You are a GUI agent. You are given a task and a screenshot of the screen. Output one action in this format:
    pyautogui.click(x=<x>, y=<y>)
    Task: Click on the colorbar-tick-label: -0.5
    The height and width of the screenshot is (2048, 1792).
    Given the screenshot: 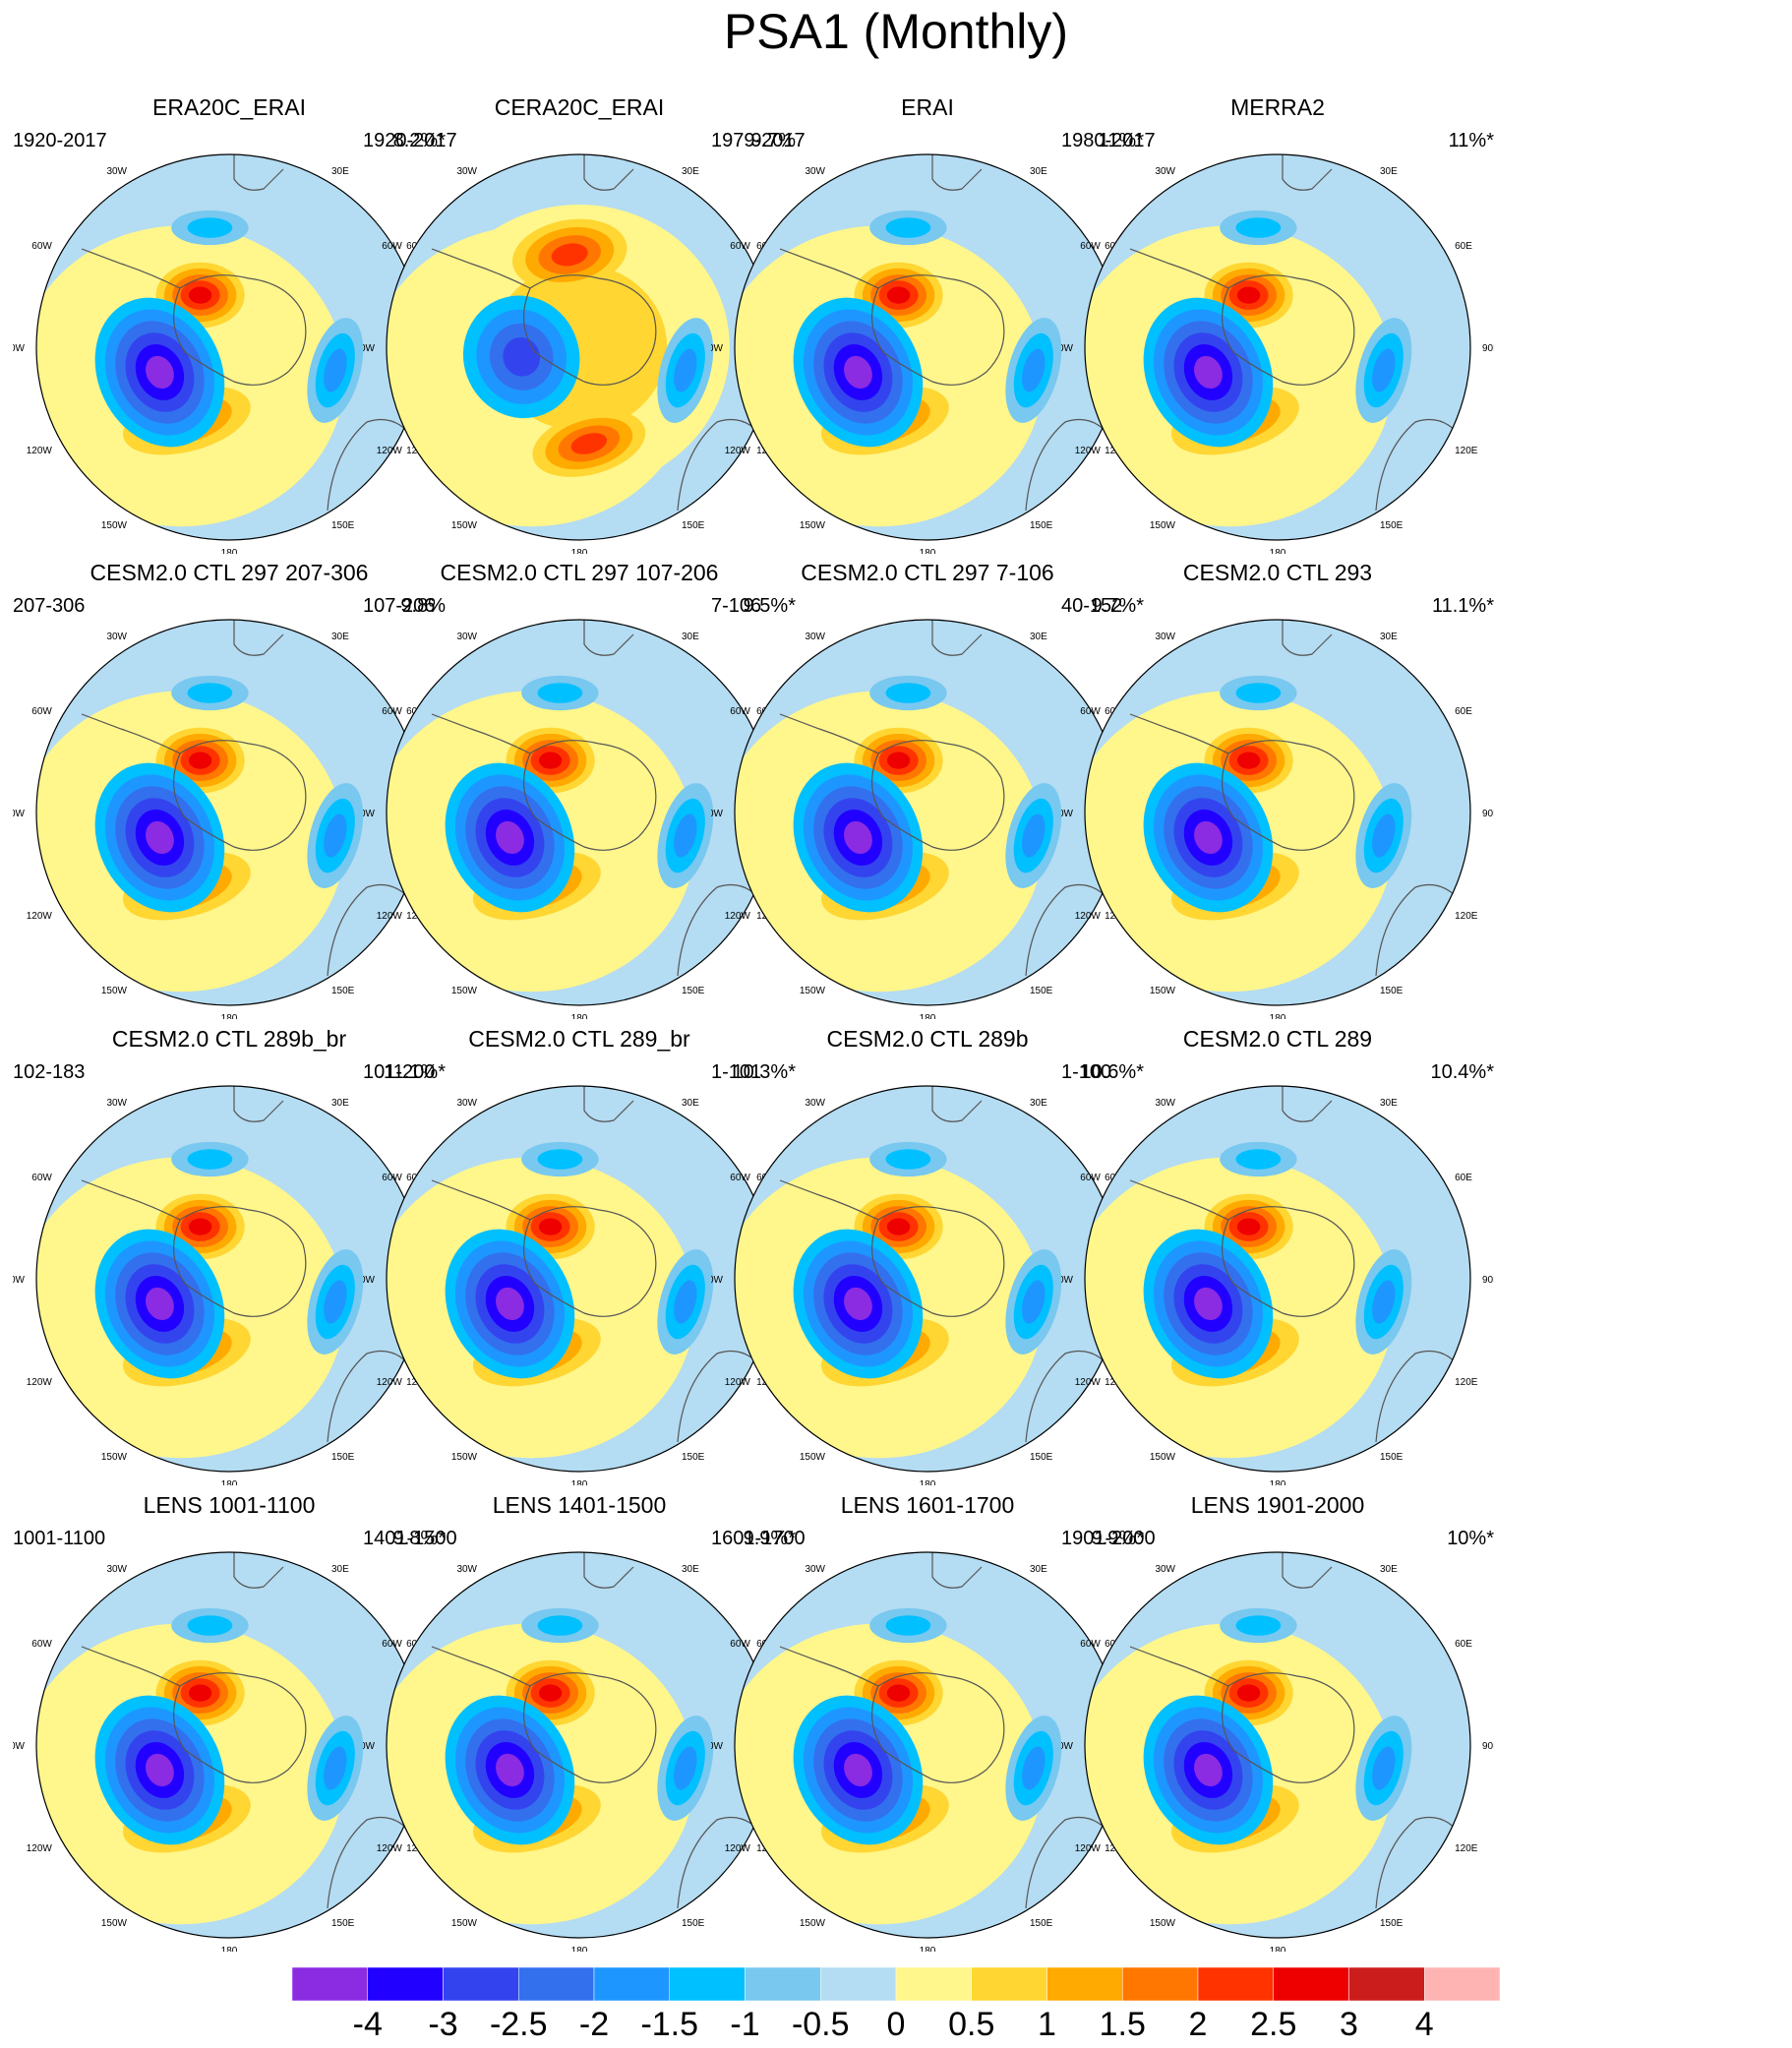 What is the action you would take?
    pyautogui.click(x=820, y=2024)
    